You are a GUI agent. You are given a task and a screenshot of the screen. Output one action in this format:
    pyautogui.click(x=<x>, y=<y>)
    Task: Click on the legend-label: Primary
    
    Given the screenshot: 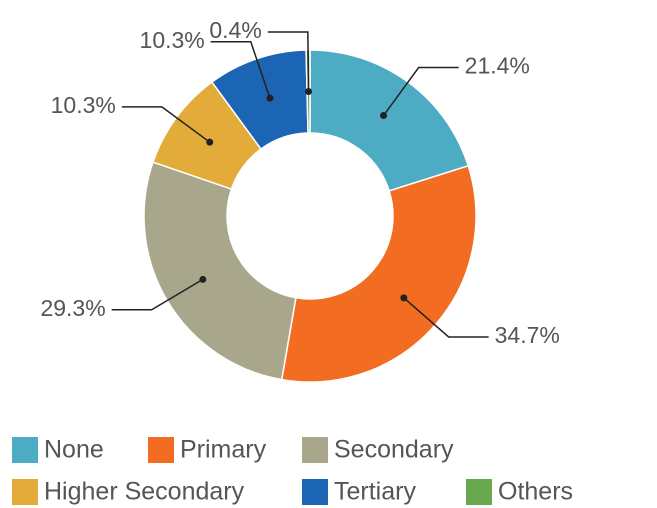 What is the action you would take?
    pyautogui.click(x=223, y=450)
    